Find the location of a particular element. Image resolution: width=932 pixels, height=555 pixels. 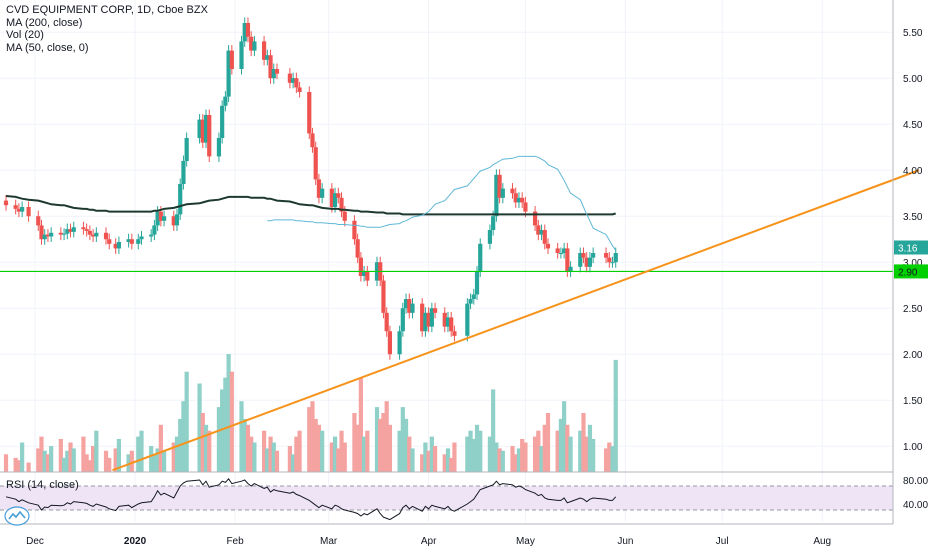

price-tick-label: 4.00 is located at coordinates (913, 171).